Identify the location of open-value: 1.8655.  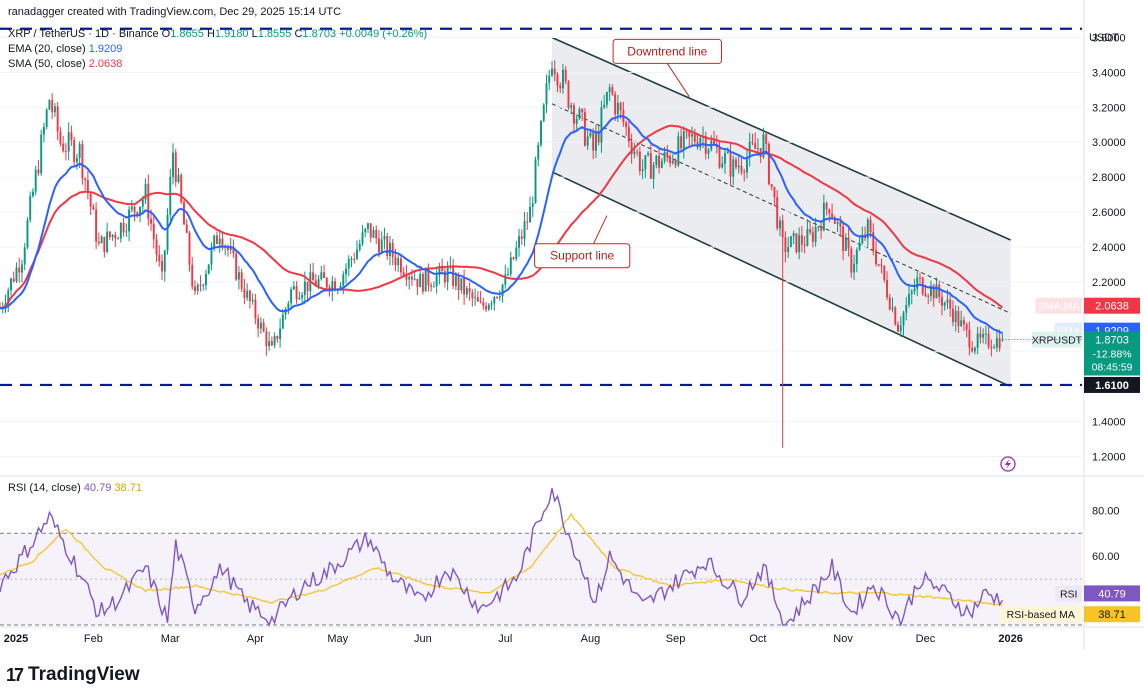
(187, 34).